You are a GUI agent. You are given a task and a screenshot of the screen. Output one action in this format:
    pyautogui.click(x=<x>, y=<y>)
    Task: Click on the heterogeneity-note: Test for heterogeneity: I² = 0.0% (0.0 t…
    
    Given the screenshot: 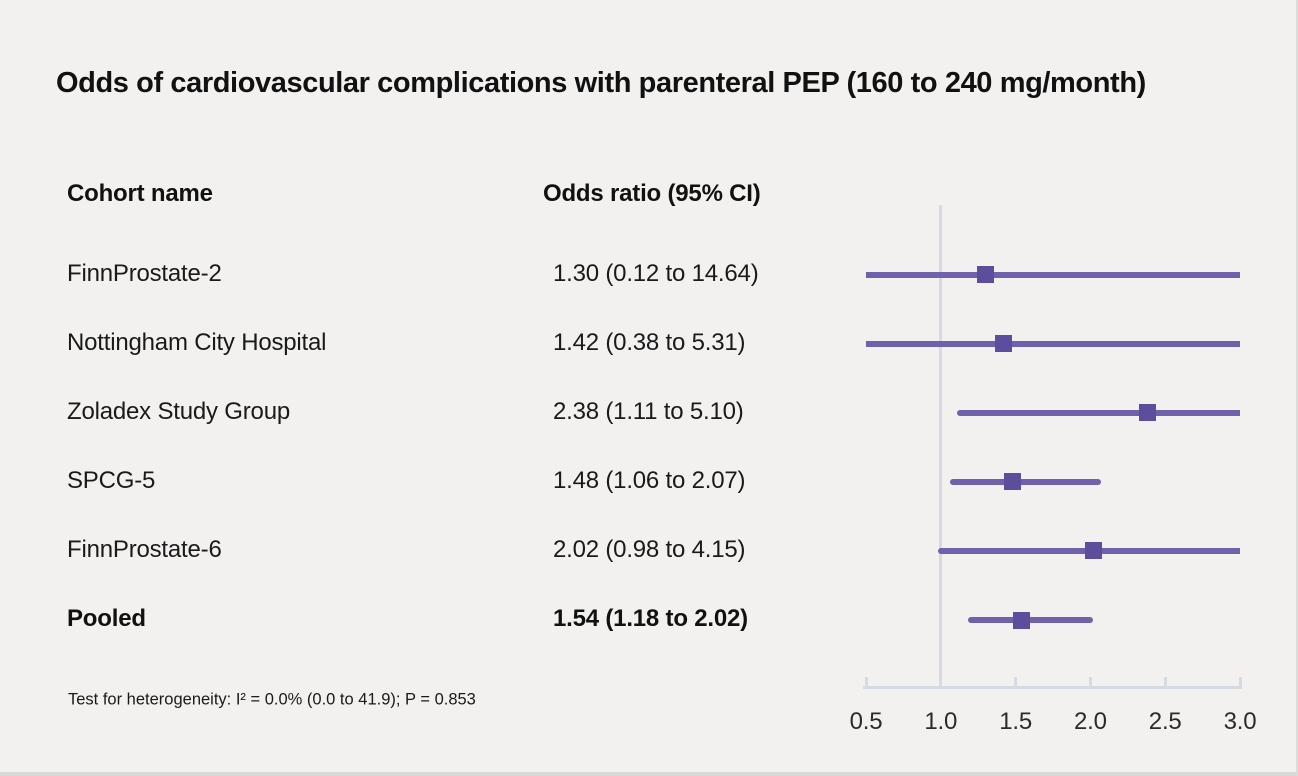 What is the action you would take?
    pyautogui.click(x=272, y=699)
    